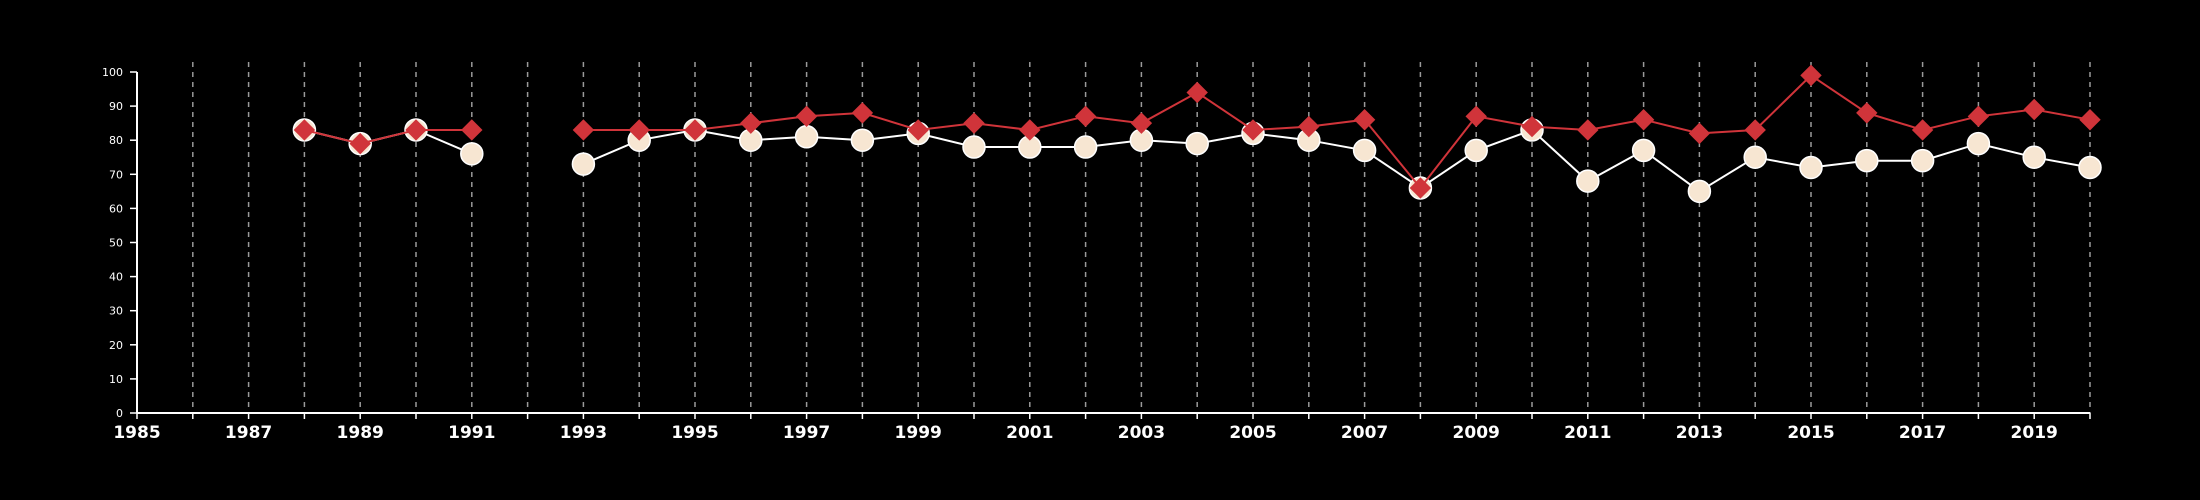 The image size is (2200, 500). I want to click on y-tick-label: 70, so click(116, 174).